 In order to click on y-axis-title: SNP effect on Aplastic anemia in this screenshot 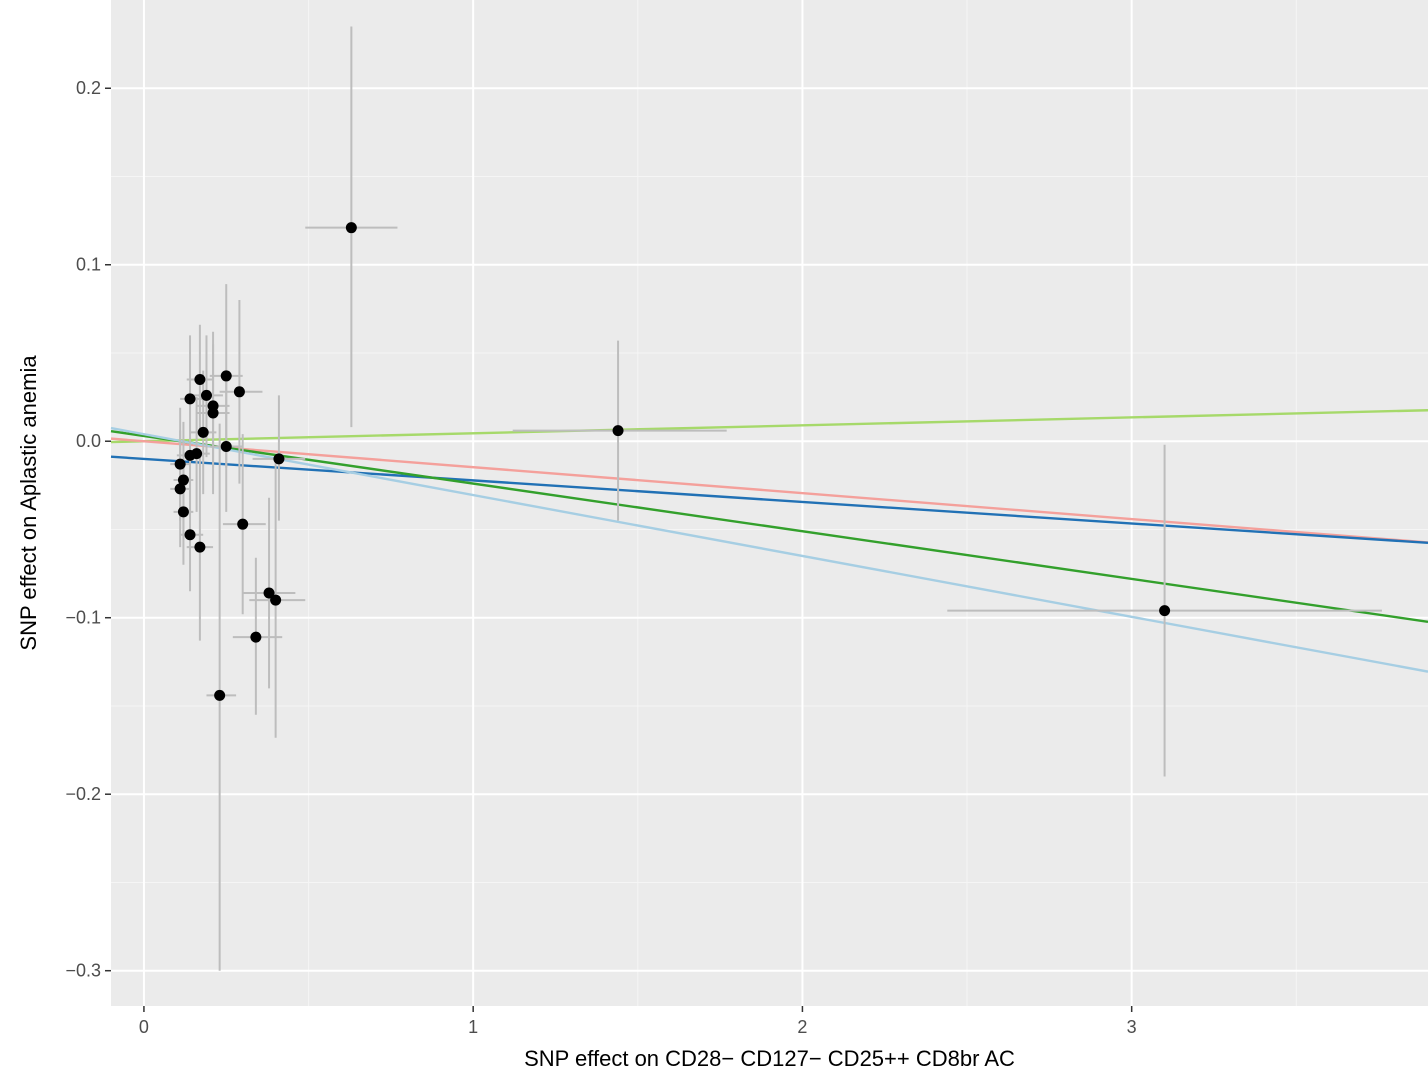, I will do `click(28, 503)`.